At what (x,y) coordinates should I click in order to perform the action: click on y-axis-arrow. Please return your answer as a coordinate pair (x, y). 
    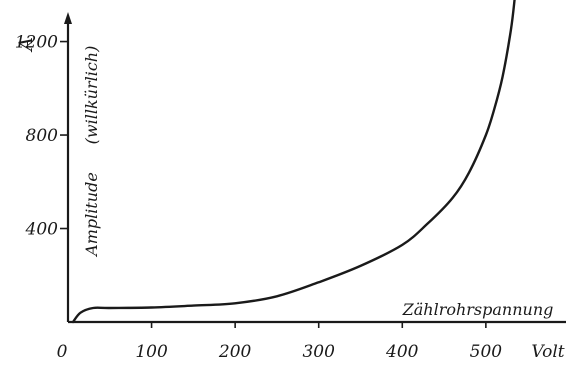
    Looking at the image, I should click on (68, 18).